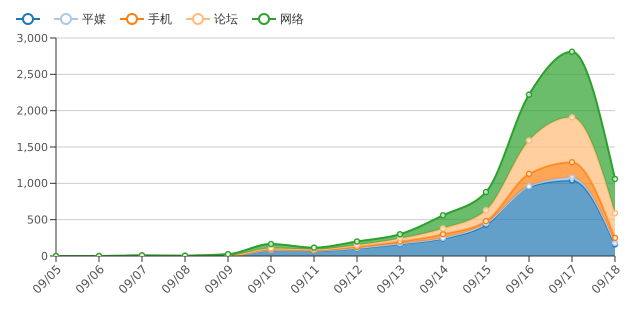  Describe the element at coordinates (32, 75) in the screenshot. I see `y-tick-label: 2,500` at that location.